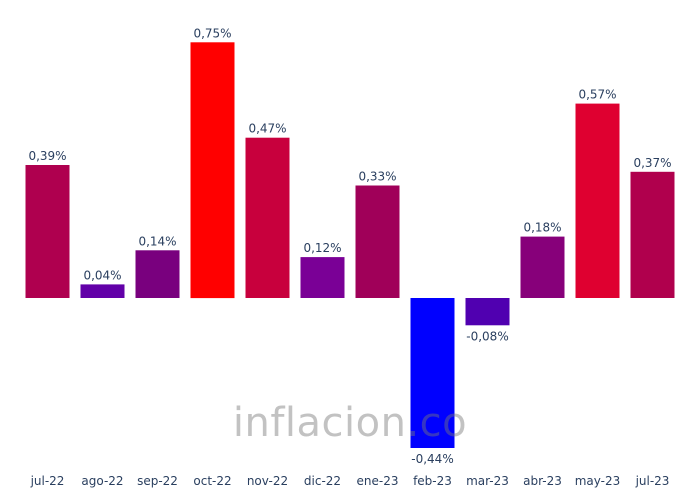 The width and height of the screenshot is (700, 500). I want to click on data-label-dic-22: 0,12%, so click(322, 248).